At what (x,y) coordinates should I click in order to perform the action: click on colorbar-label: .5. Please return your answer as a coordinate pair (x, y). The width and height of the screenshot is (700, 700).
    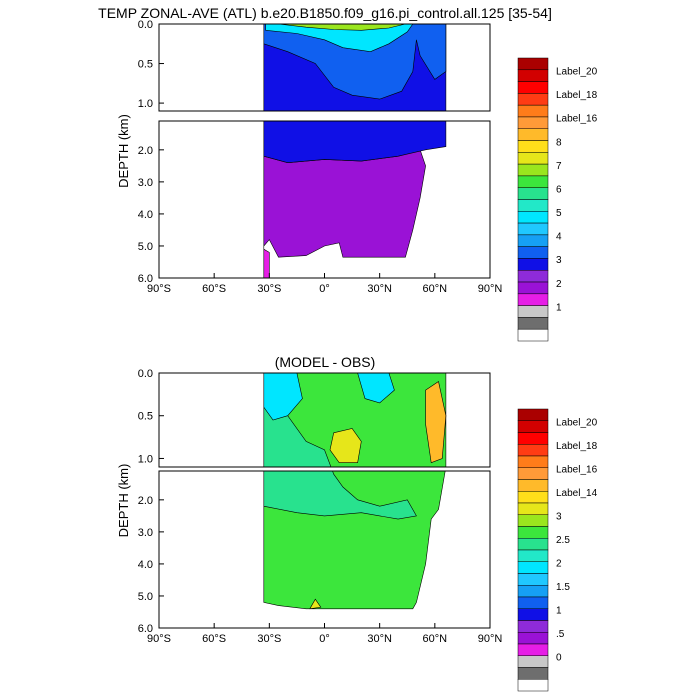
    Looking at the image, I should click on (560, 634).